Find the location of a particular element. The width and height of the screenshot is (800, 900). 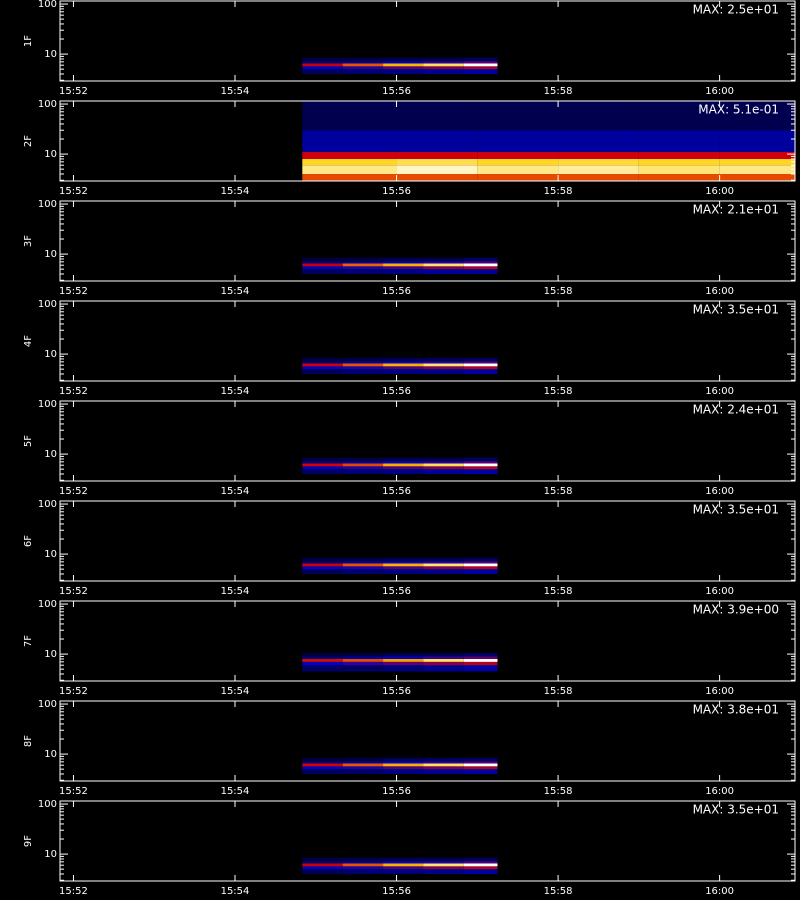

y-axis-label: 7F is located at coordinates (28, 641).